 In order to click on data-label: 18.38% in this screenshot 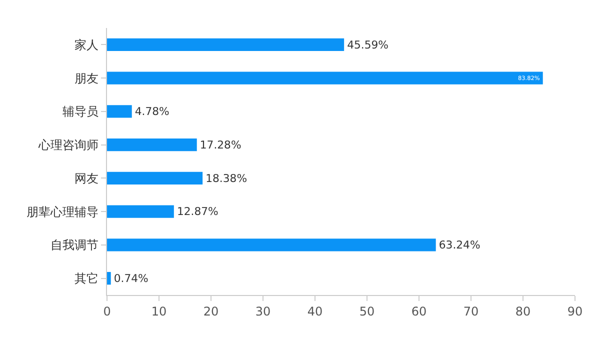, I will do `click(227, 178)`.